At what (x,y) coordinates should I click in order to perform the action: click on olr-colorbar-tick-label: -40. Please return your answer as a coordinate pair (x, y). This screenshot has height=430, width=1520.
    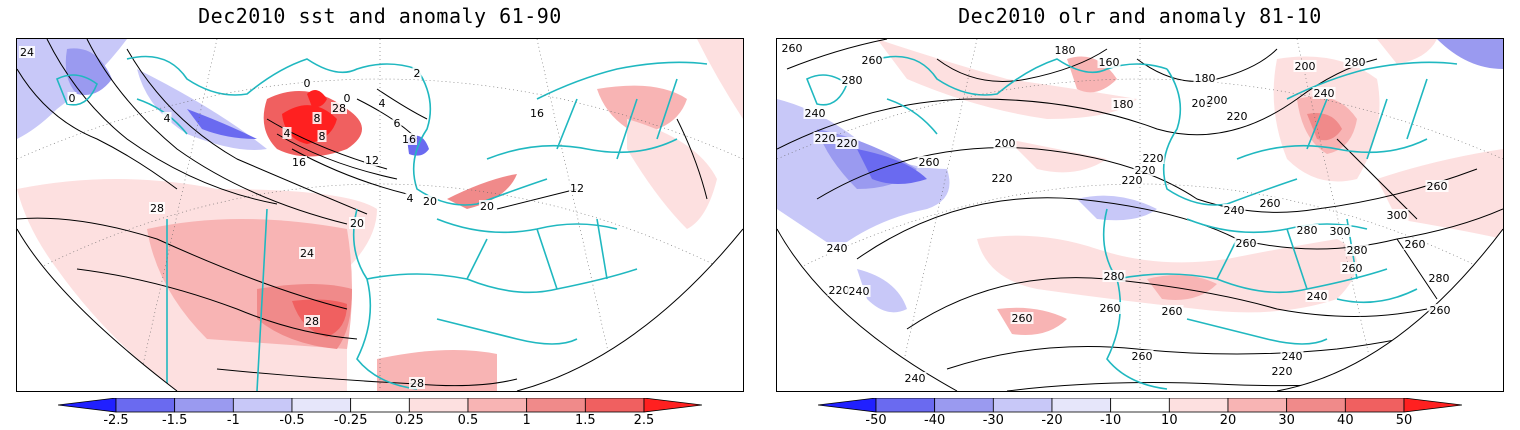
    Looking at the image, I should click on (935, 420).